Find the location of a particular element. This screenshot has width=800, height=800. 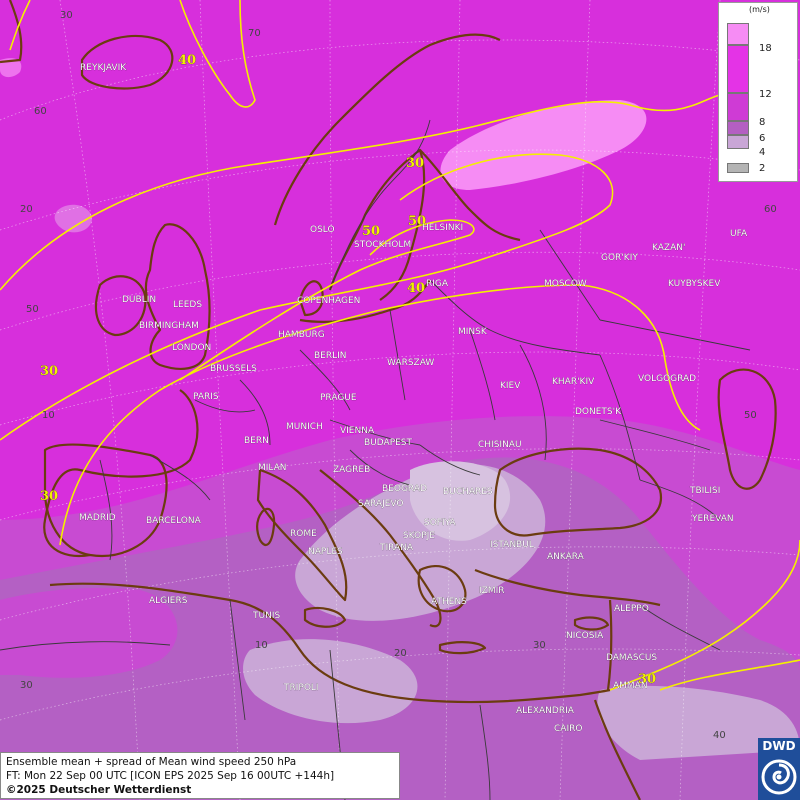

city-label: ALGIERS is located at coordinates (168, 601).